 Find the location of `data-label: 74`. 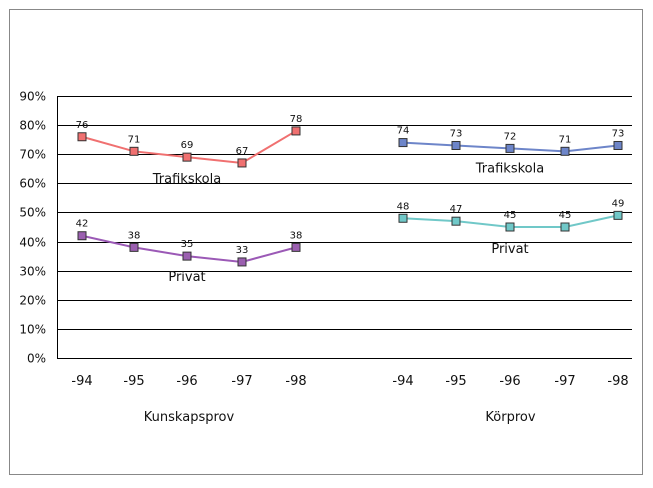

data-label: 74 is located at coordinates (403, 131).